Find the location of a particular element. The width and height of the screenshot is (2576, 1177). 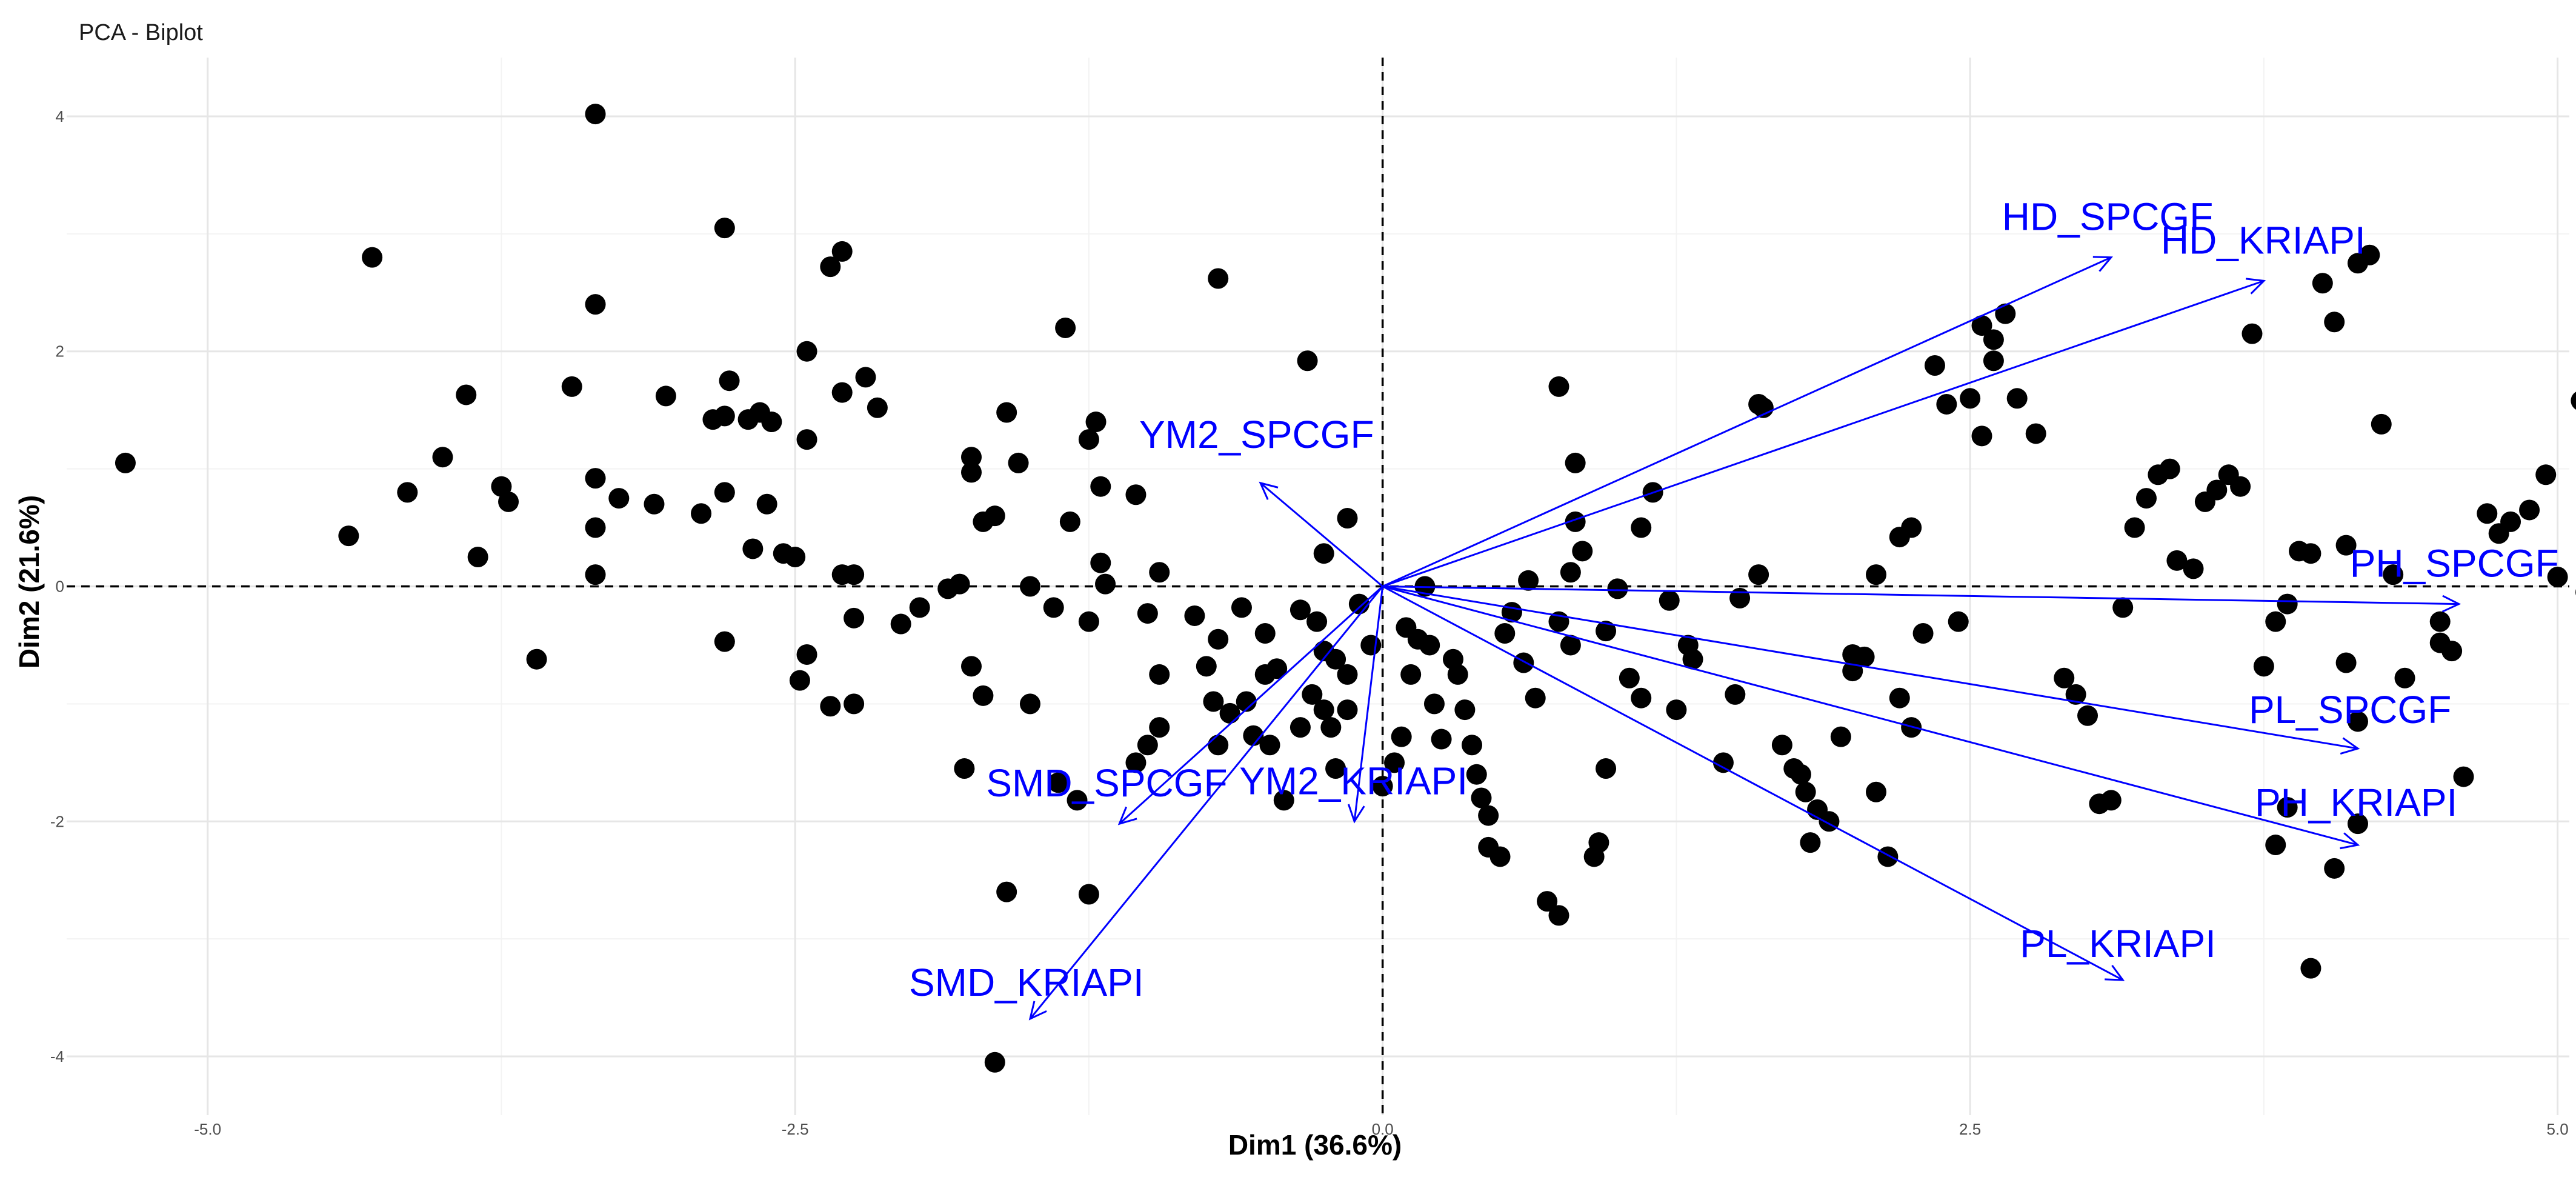

x-tick-label: 2.5 is located at coordinates (1970, 1129).